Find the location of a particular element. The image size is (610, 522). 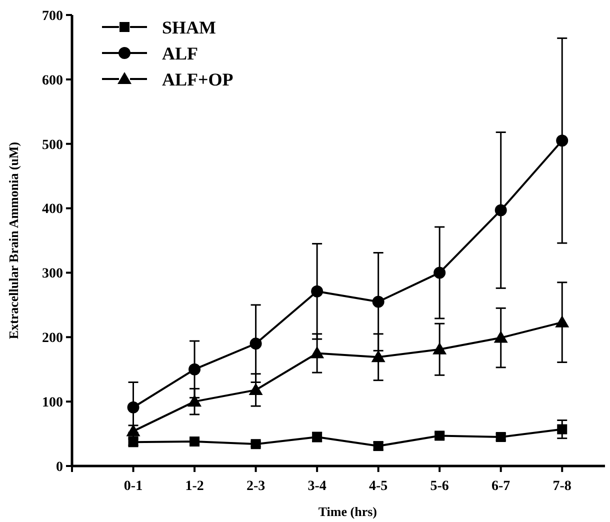

x-tick-label: 0-1 is located at coordinates (133, 486).